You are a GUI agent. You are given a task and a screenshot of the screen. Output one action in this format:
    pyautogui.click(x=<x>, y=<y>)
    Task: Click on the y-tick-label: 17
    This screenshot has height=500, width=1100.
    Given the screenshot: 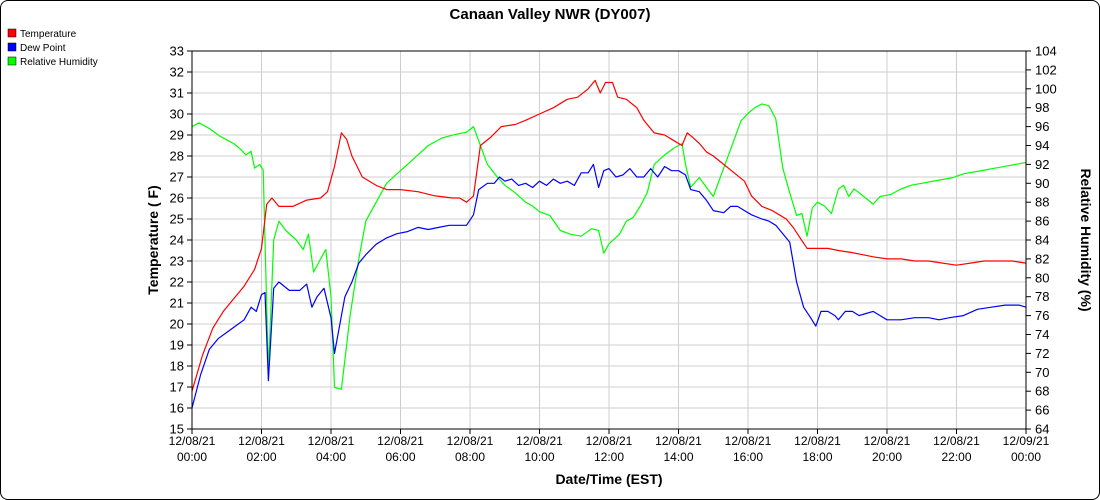 What is the action you would take?
    pyautogui.click(x=177, y=387)
    